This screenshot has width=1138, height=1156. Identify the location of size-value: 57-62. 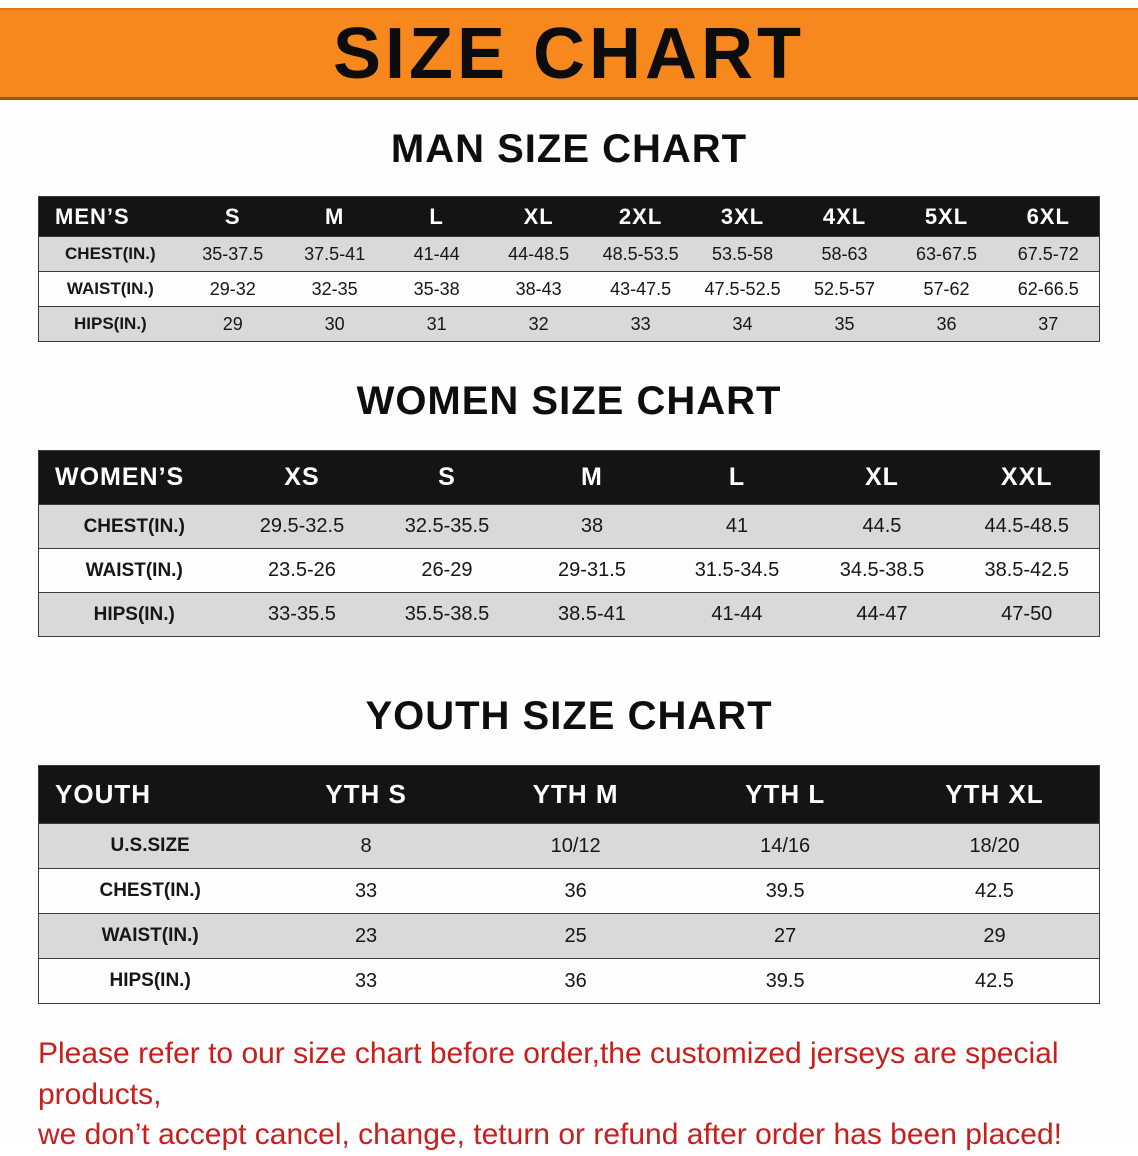
(946, 289).